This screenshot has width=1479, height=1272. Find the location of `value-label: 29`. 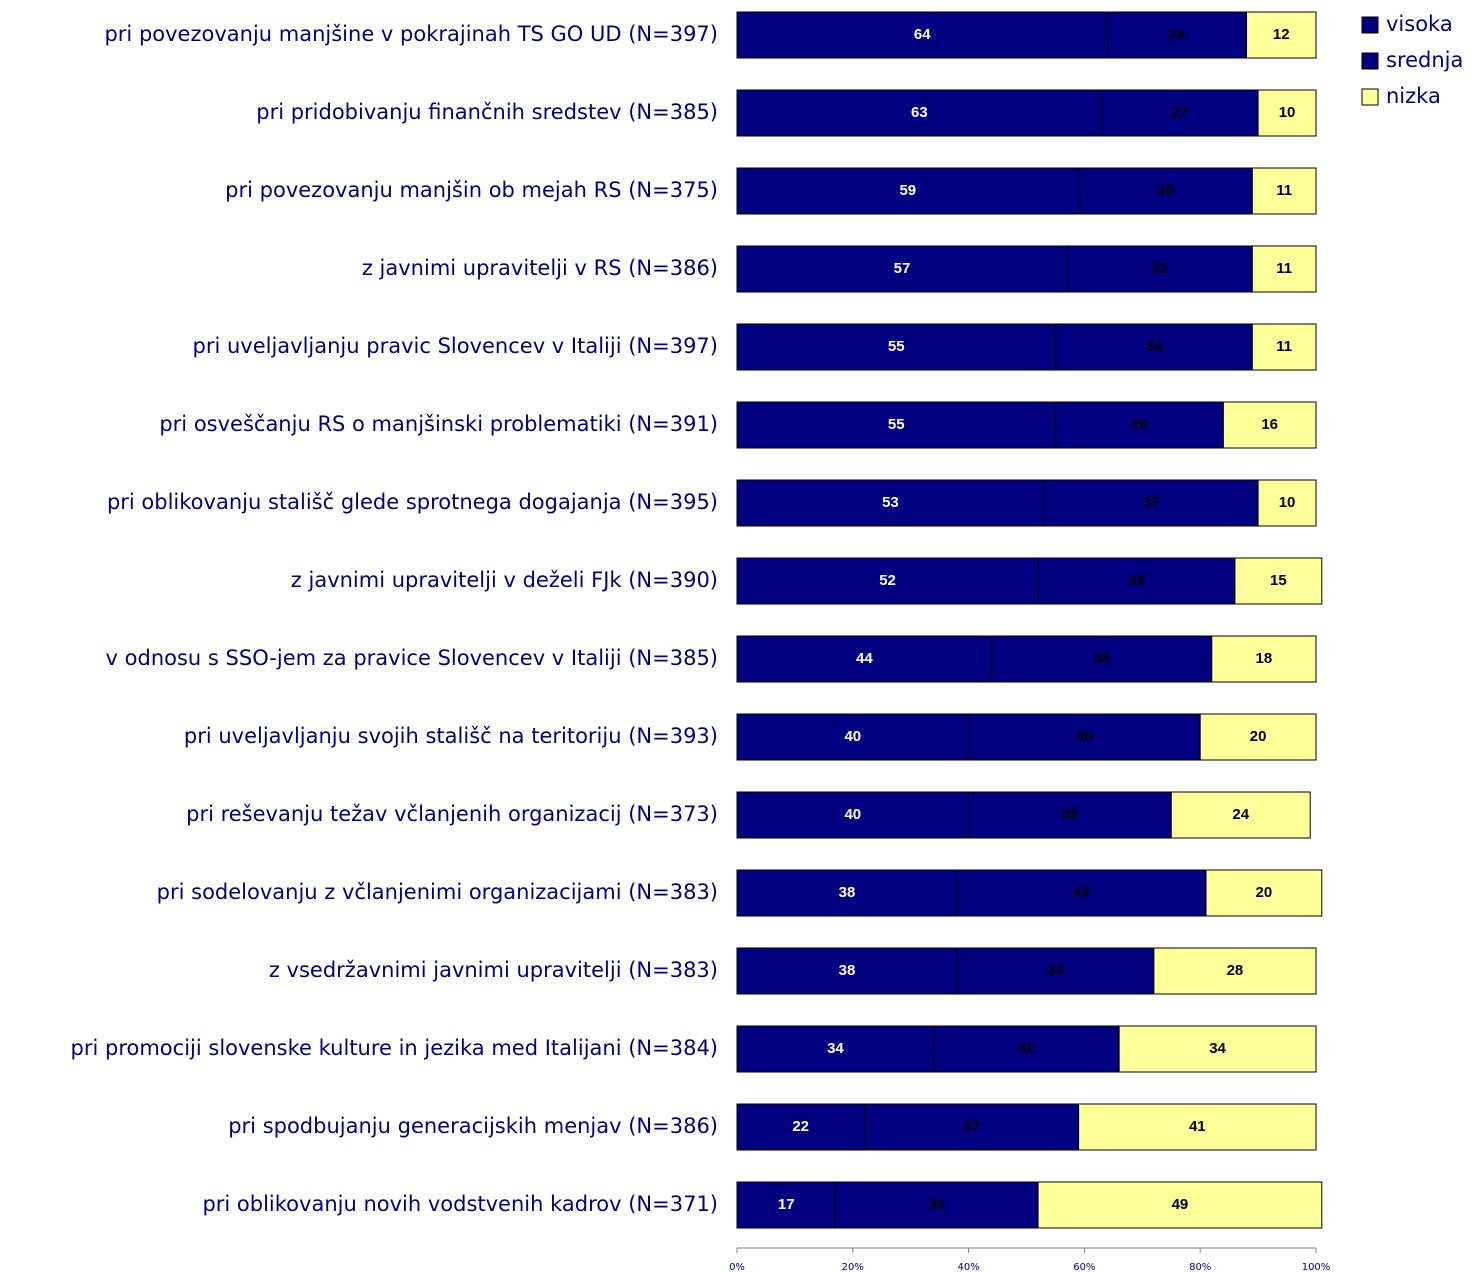

value-label: 29 is located at coordinates (1139, 424).